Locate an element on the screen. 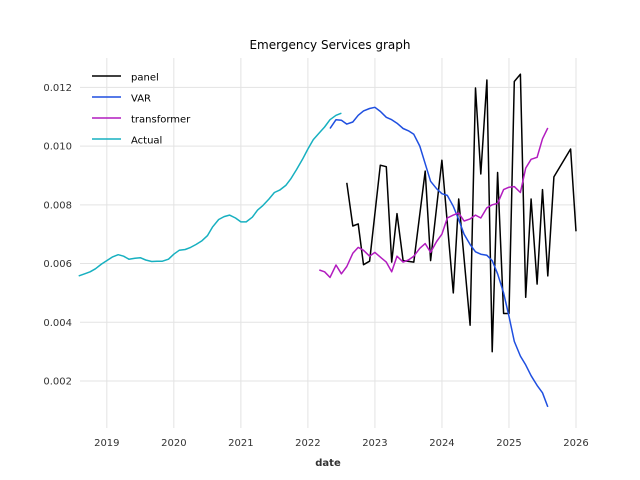 This screenshot has height=480, width=640. y-axis-ticks: 0.002 0.004 0.006 0.008 0.010 0.012 is located at coordinates (57, 235).